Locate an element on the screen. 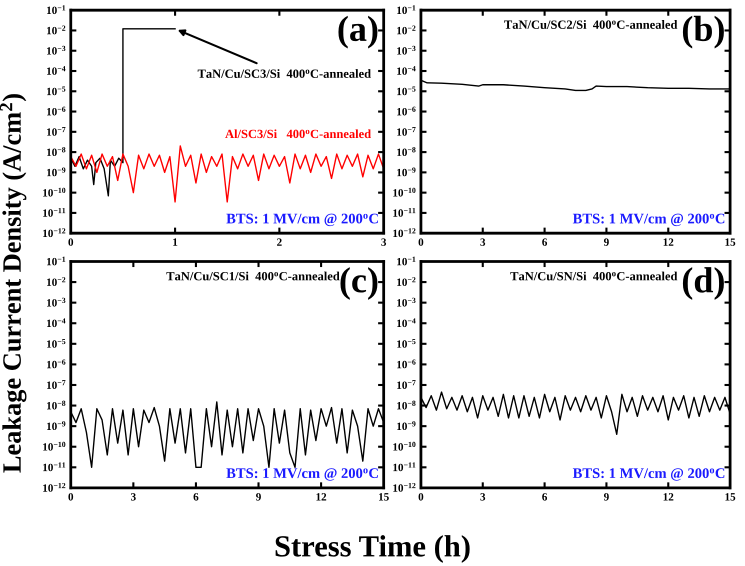 The height and width of the screenshot is (566, 745). x-tick-label: 2 is located at coordinates (279, 242).